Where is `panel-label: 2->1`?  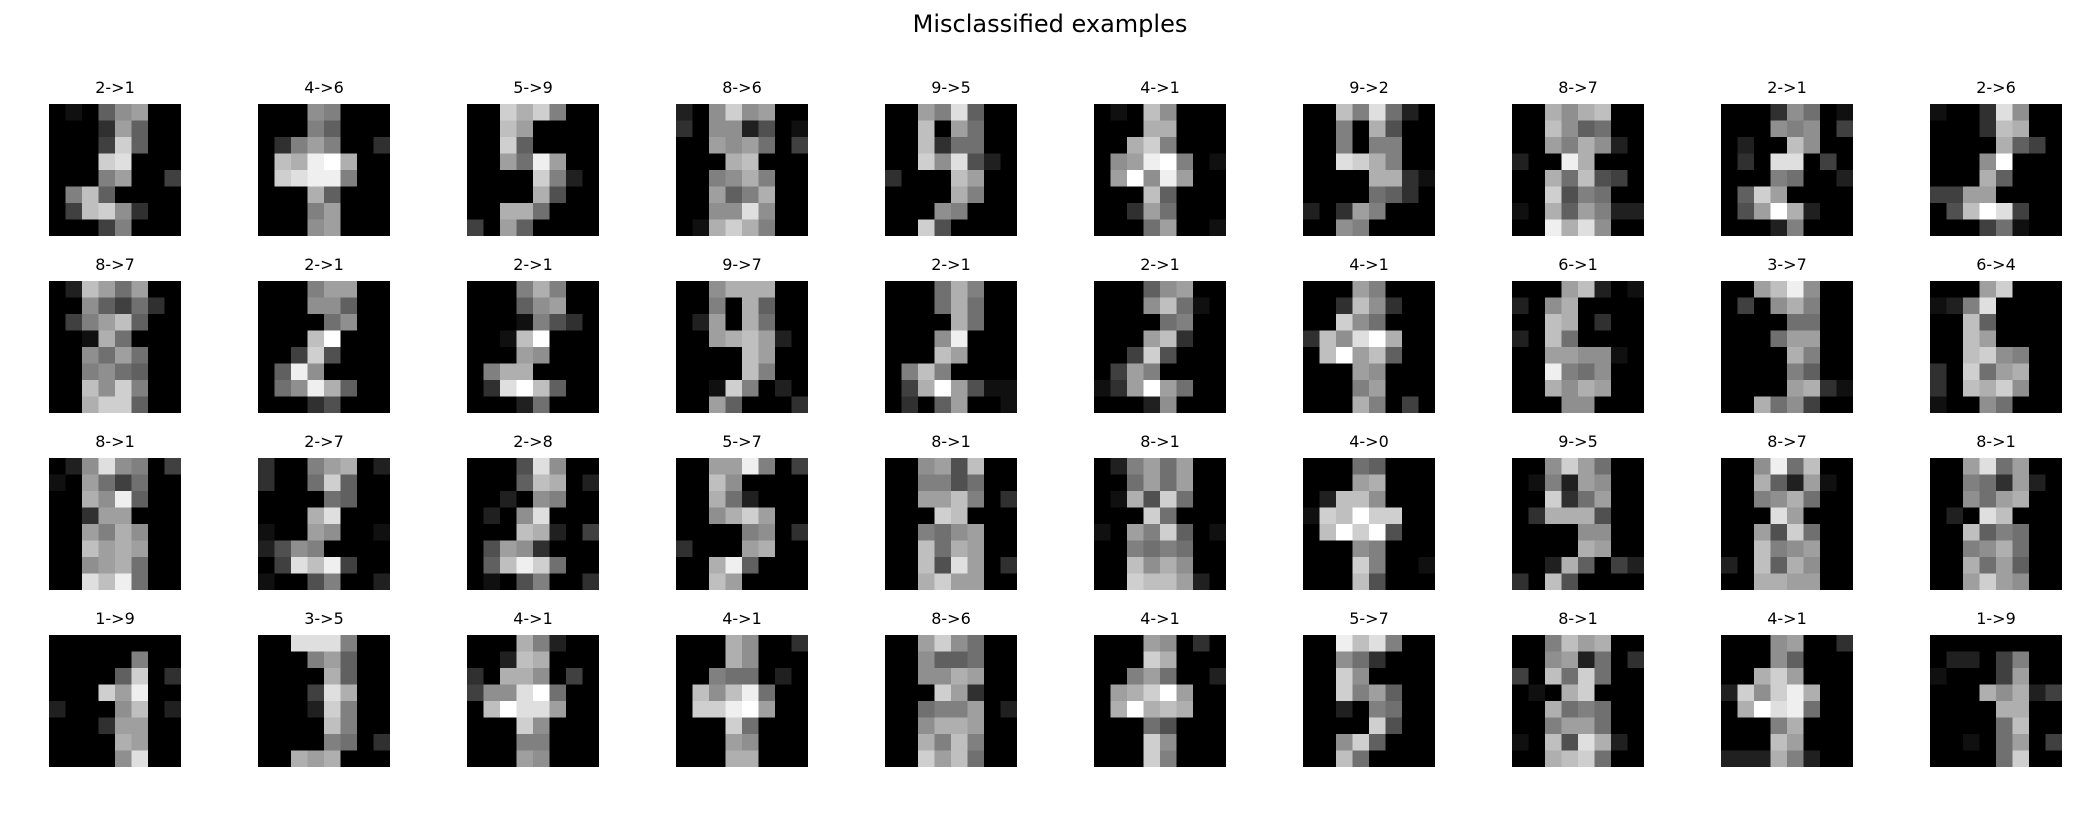
panel-label: 2->1 is located at coordinates (1160, 264).